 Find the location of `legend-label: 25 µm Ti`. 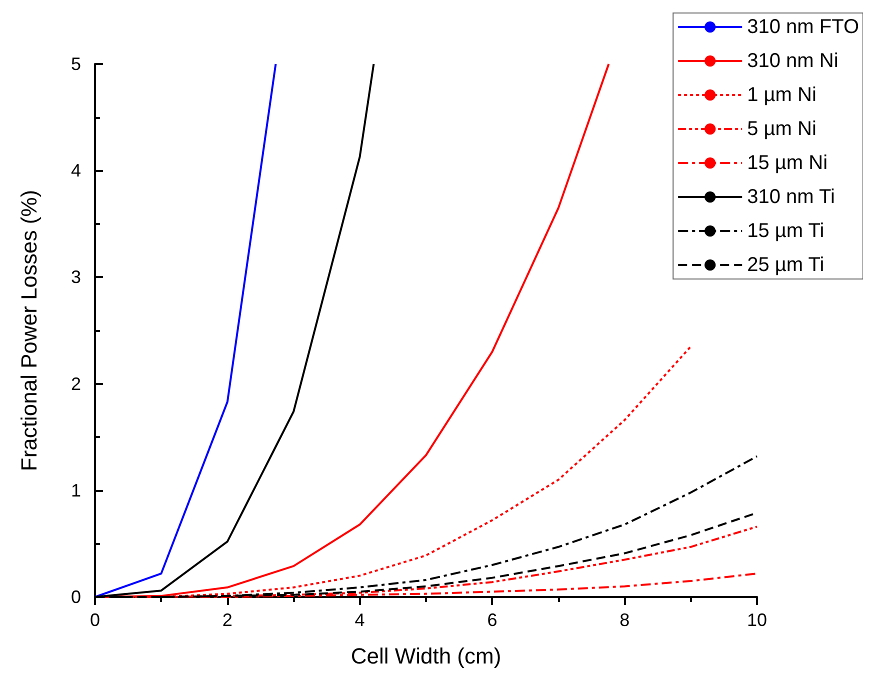

legend-label: 25 µm Ti is located at coordinates (785, 265).